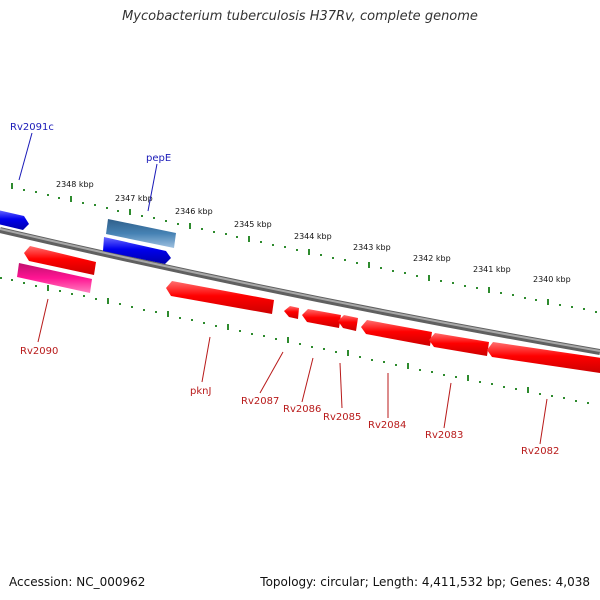 This screenshot has width=600, height=600. Describe the element at coordinates (158, 158) in the screenshot. I see `gene-label: pepE` at that location.